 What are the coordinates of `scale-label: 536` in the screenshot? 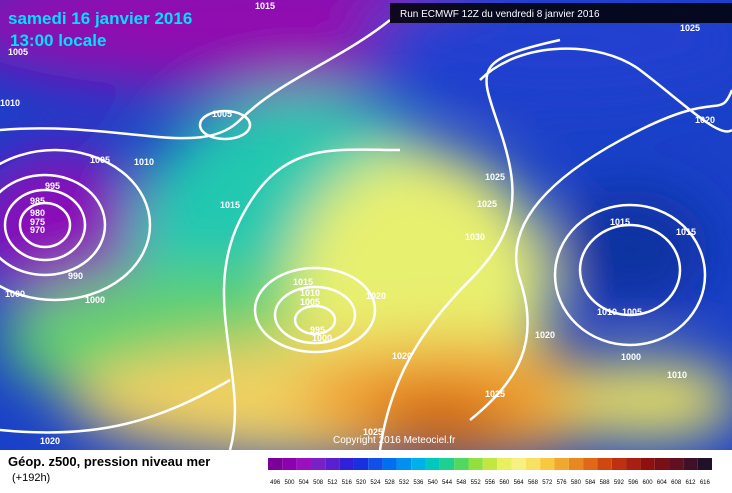 It's located at (418, 483).